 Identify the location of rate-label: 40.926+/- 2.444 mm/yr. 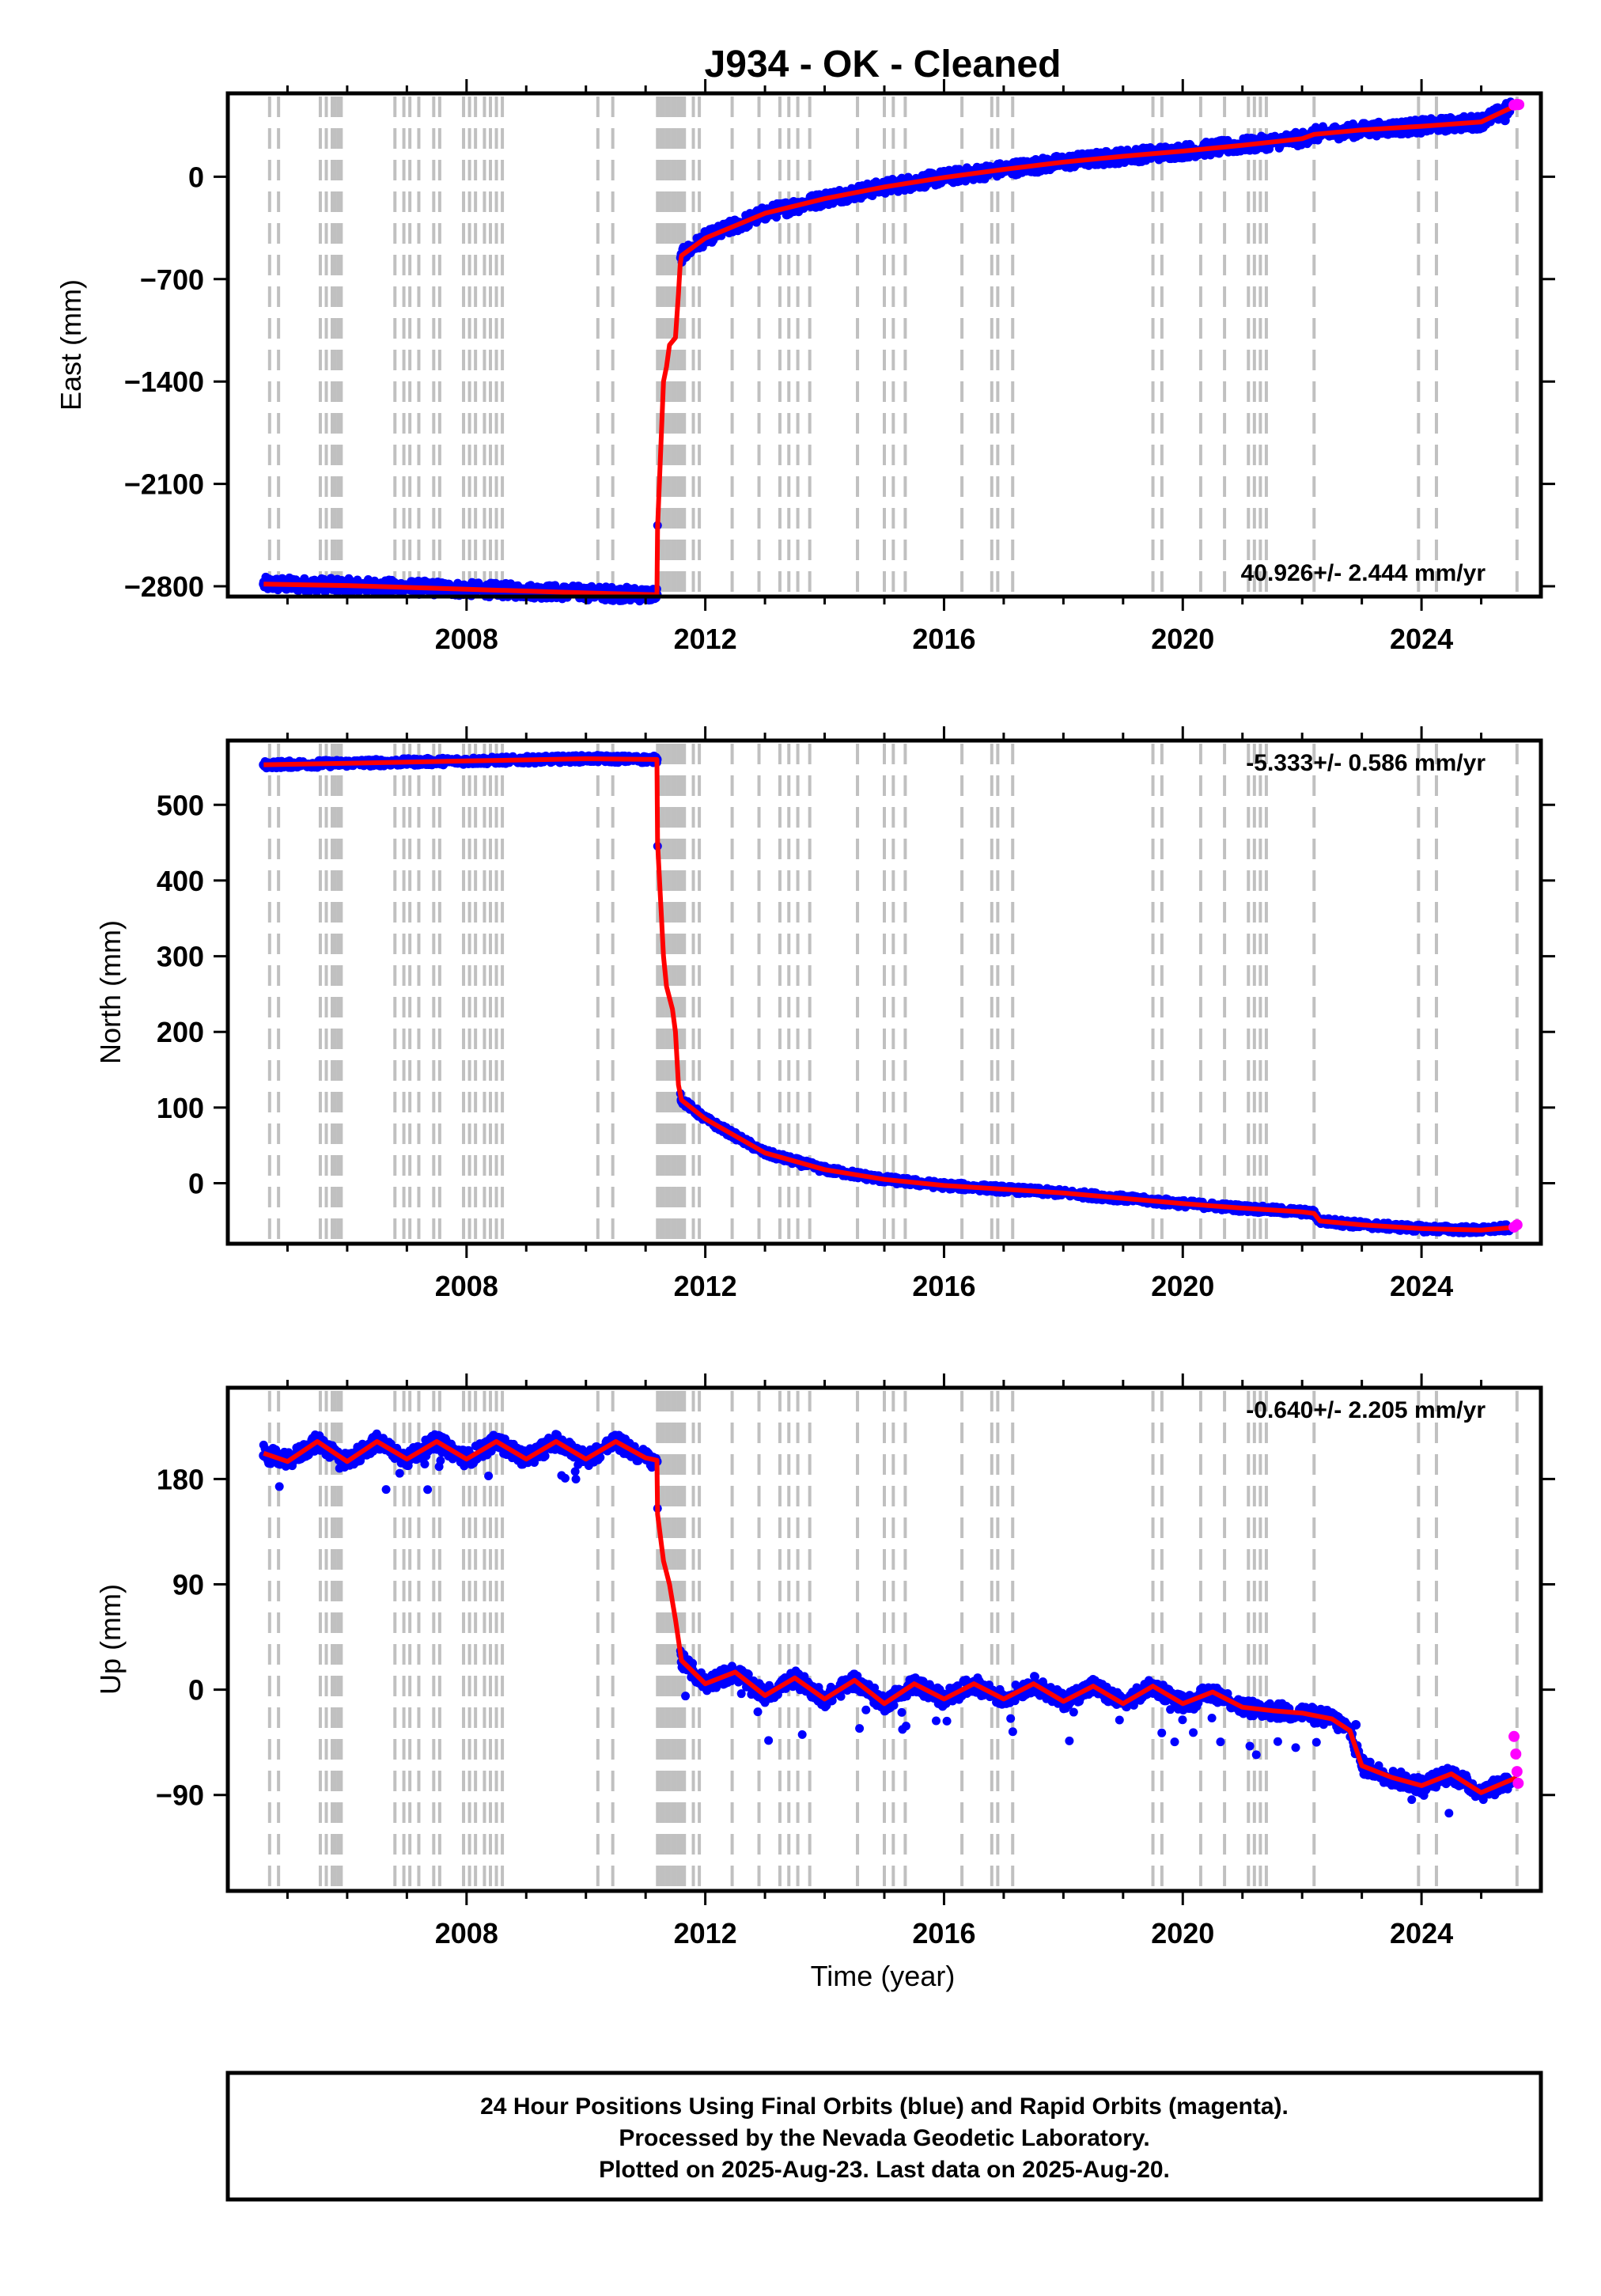
(1363, 573).